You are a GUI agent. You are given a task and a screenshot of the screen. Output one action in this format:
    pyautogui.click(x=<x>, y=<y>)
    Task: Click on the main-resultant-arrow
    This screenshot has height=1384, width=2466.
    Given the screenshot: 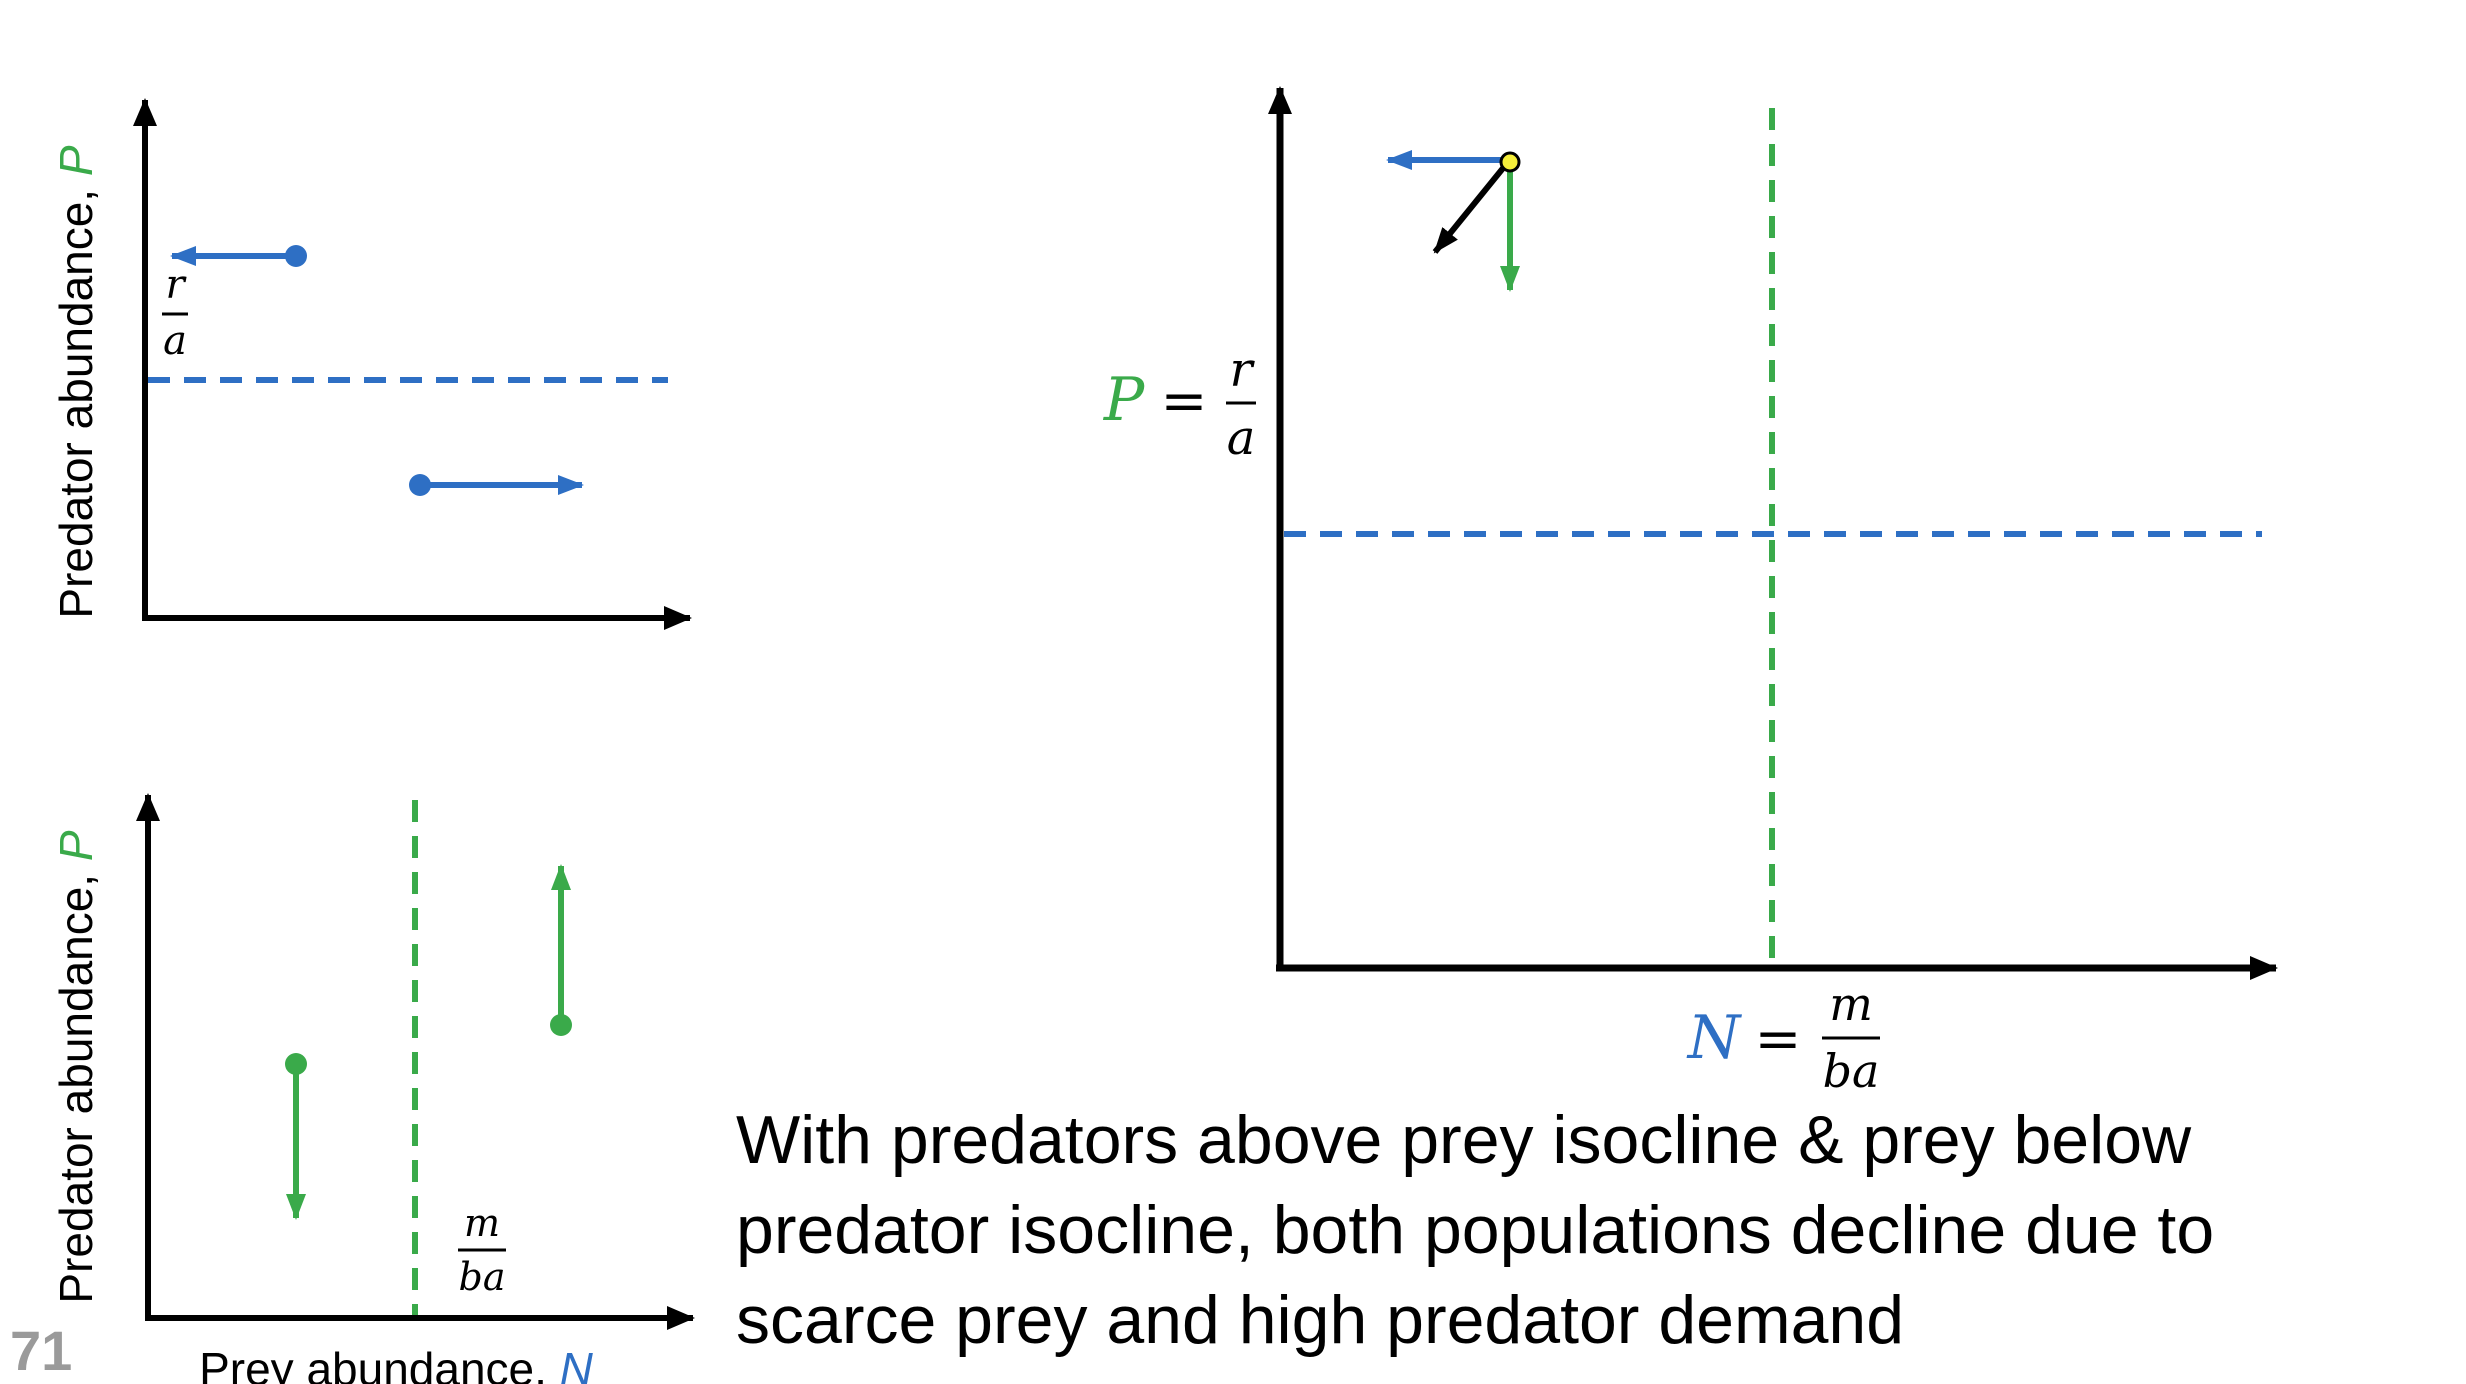 What is the action you would take?
    pyautogui.click(x=1471, y=207)
    